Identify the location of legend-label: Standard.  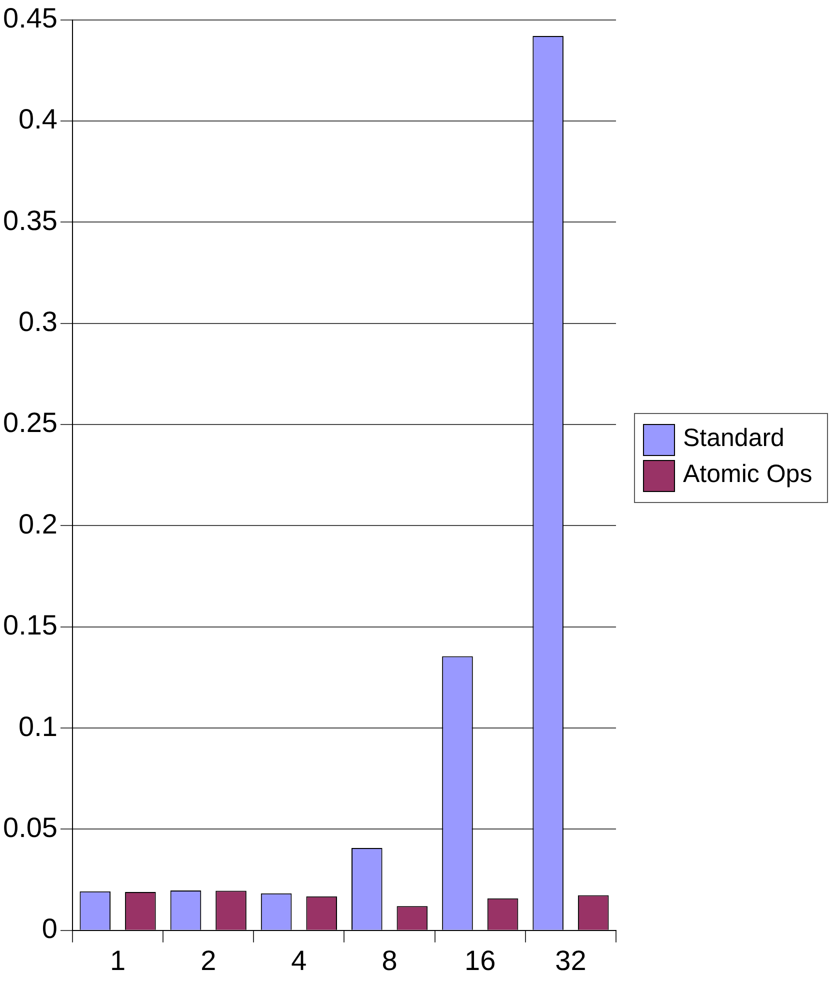
(733, 438).